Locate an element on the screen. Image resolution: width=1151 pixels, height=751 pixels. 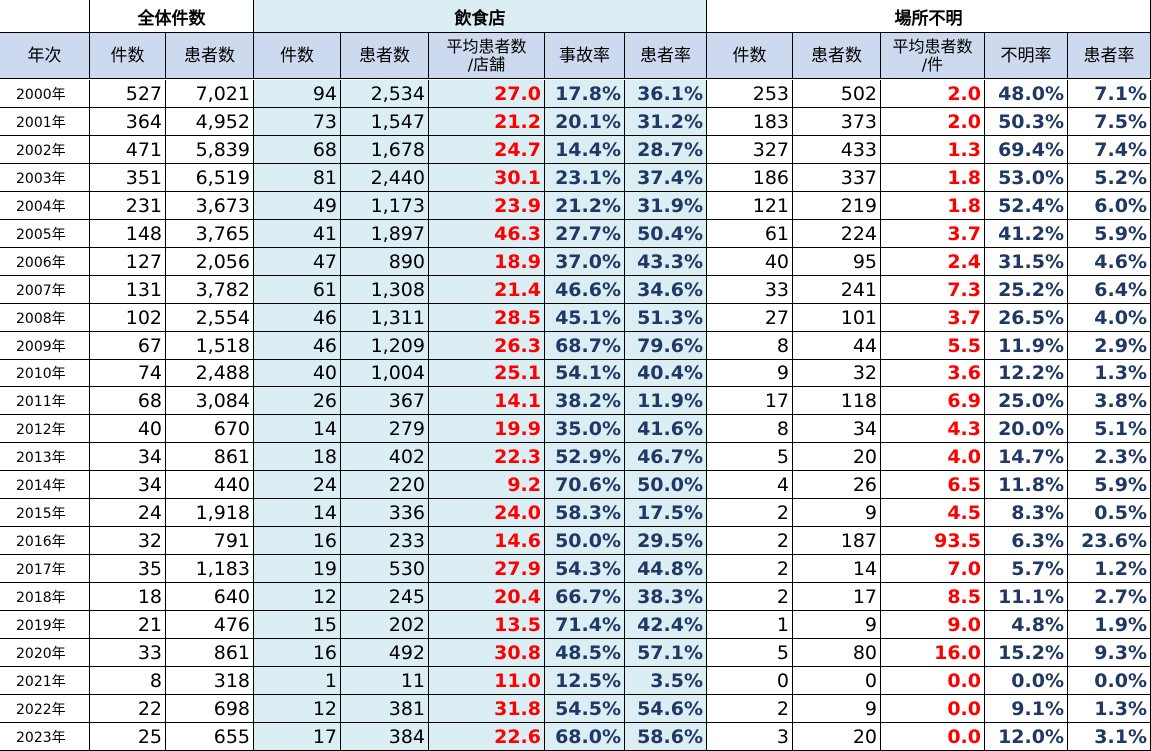
cell-restaurant-patients: 384 is located at coordinates (385, 737).